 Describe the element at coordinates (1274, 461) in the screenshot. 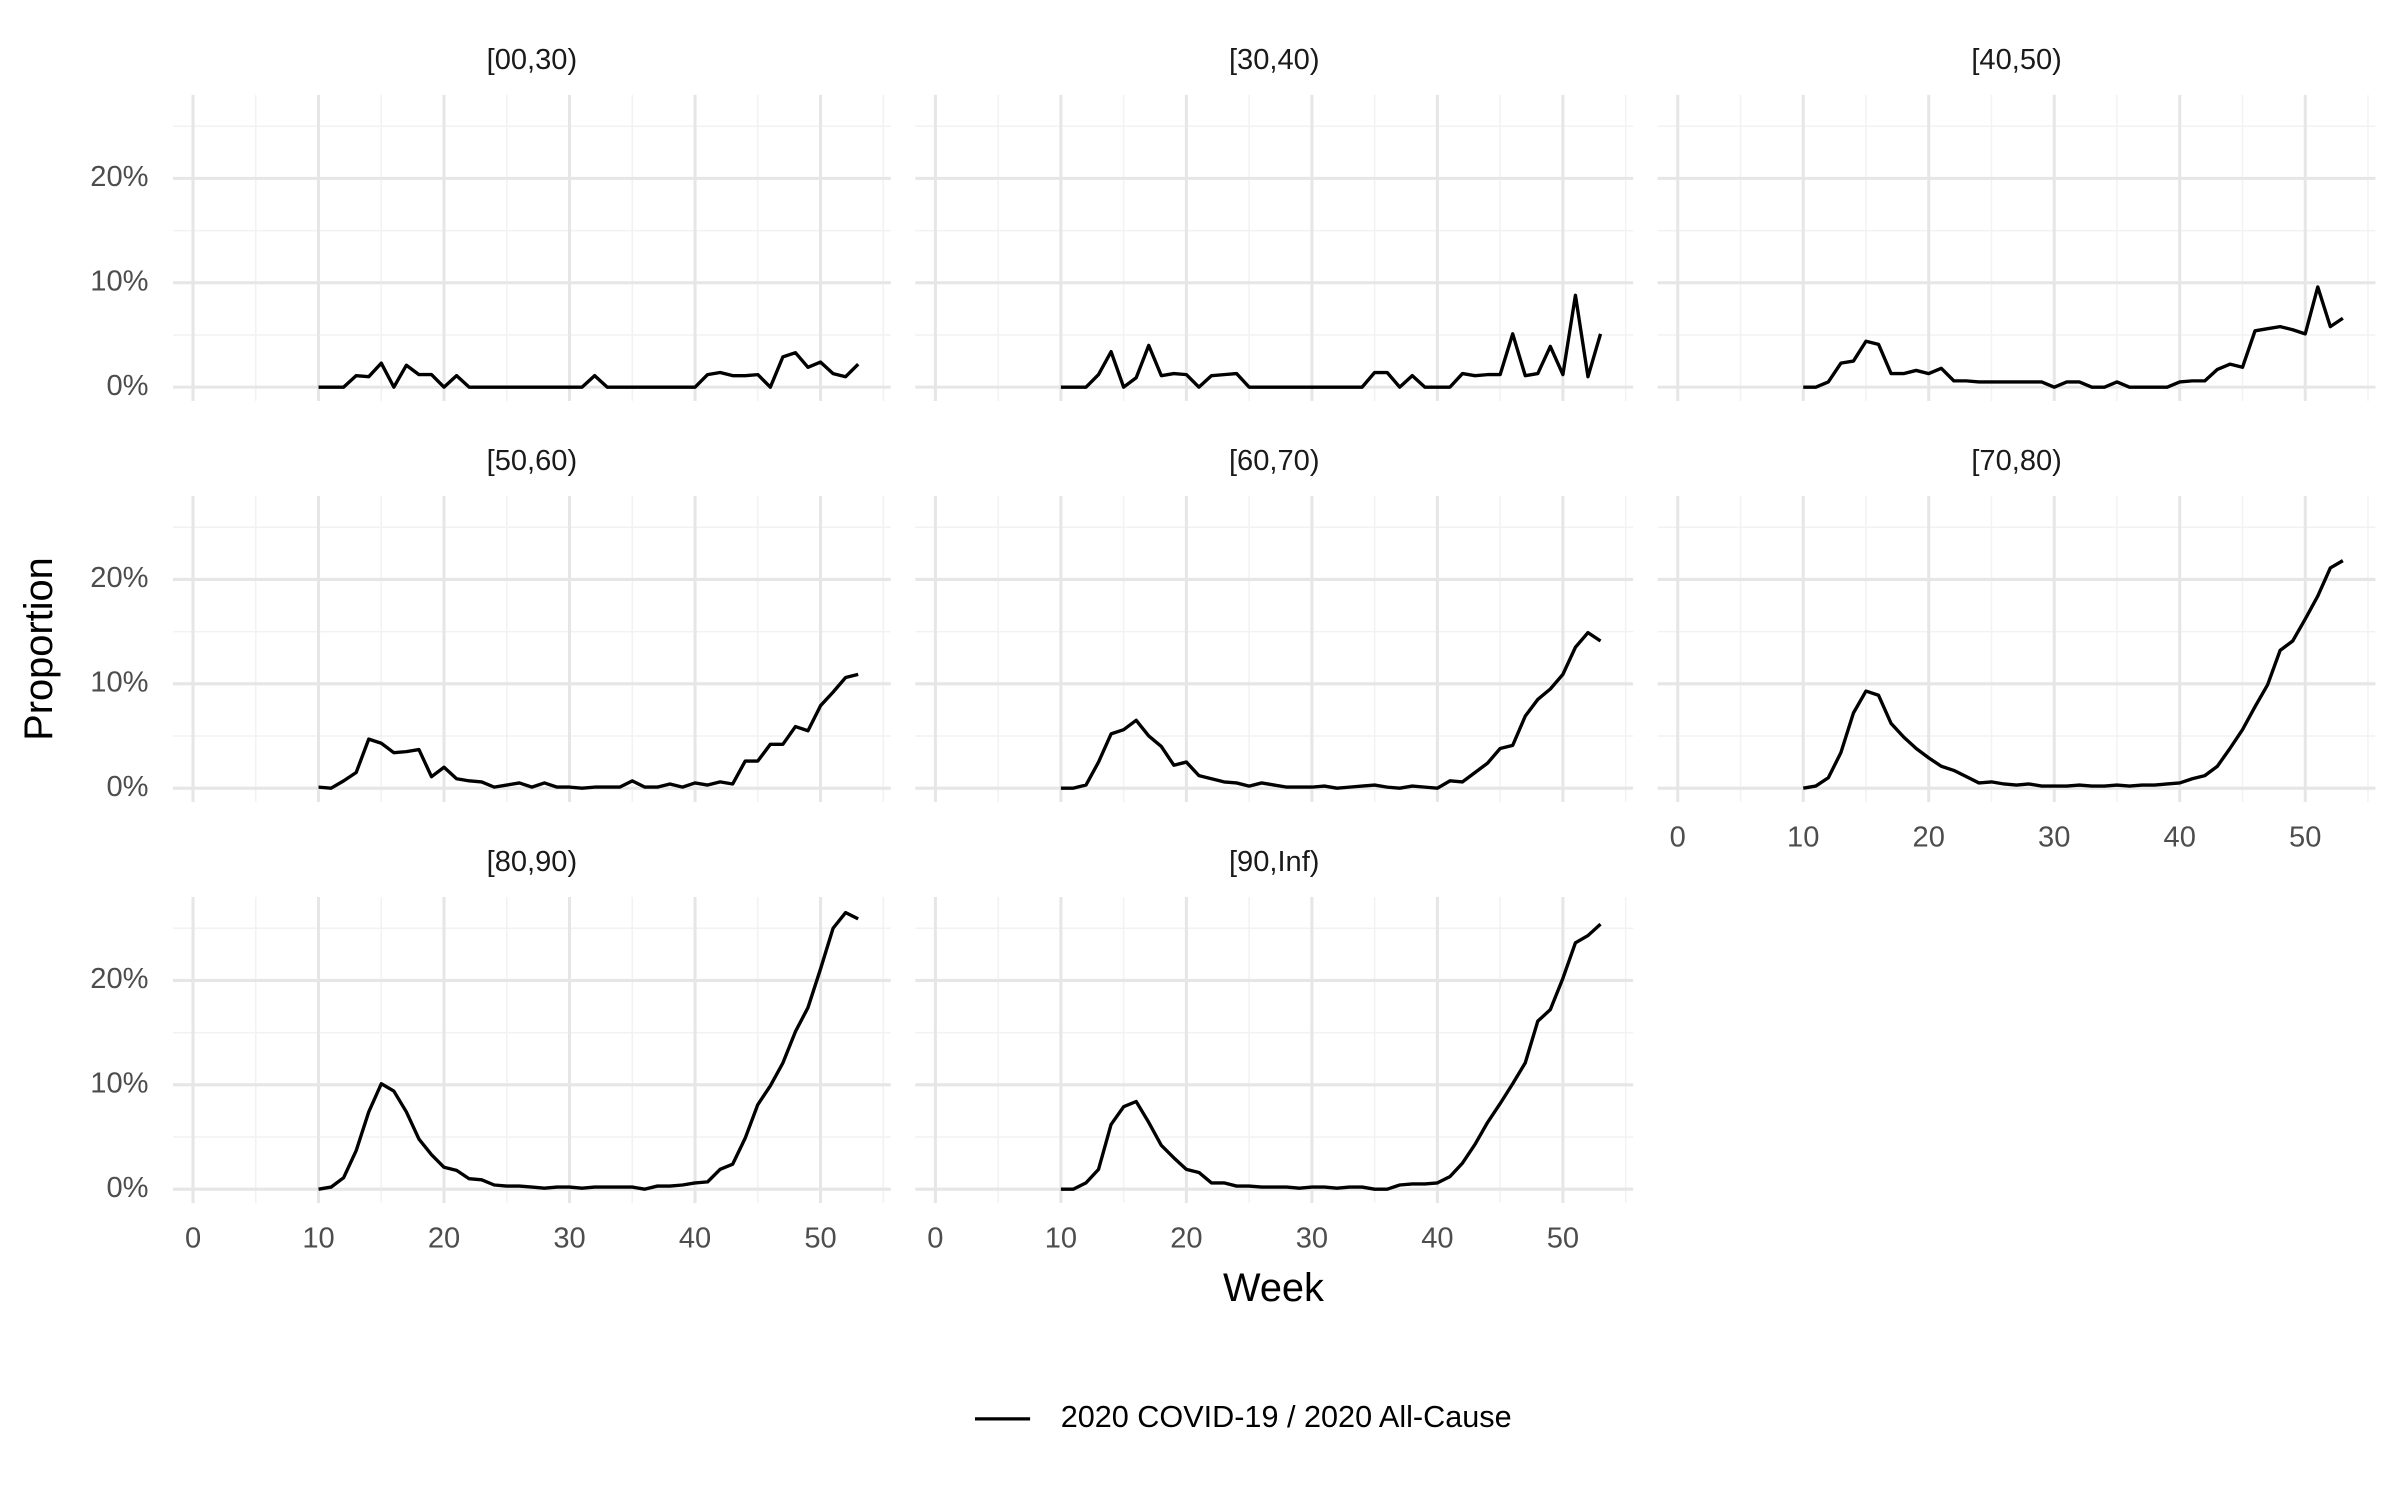

I see `facet-title: [60,70)` at that location.